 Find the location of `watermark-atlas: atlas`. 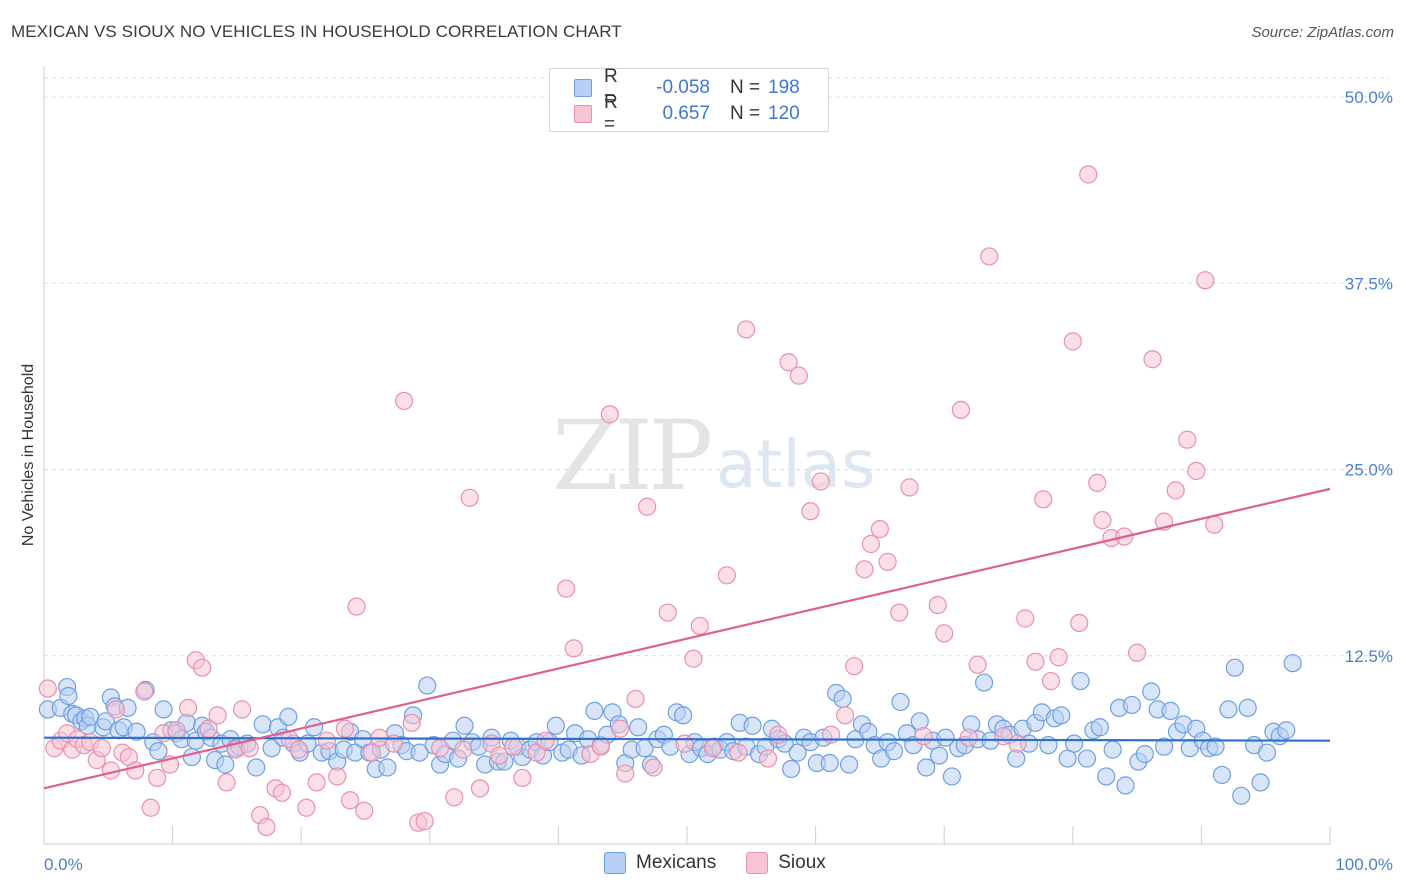

watermark-atlas: atlas is located at coordinates (796, 464).